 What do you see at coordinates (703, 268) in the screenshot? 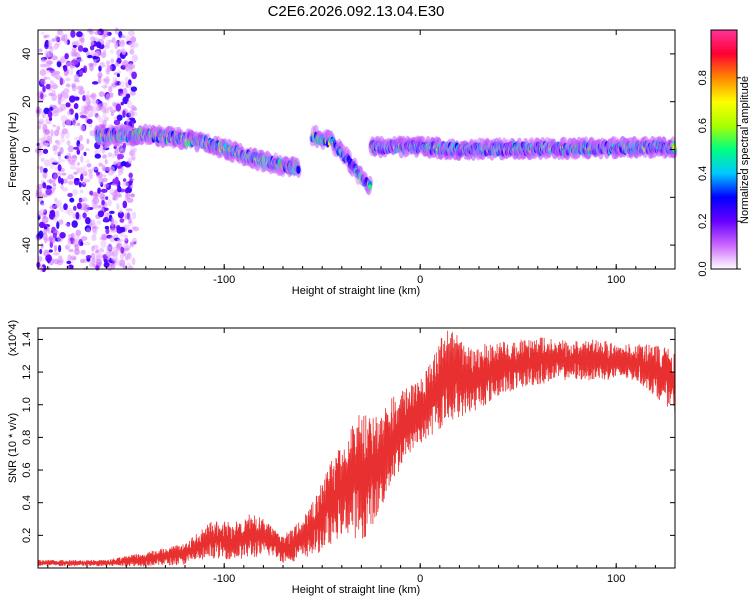
I see `colorbar-tick-label: 0.0` at bounding box center [703, 268].